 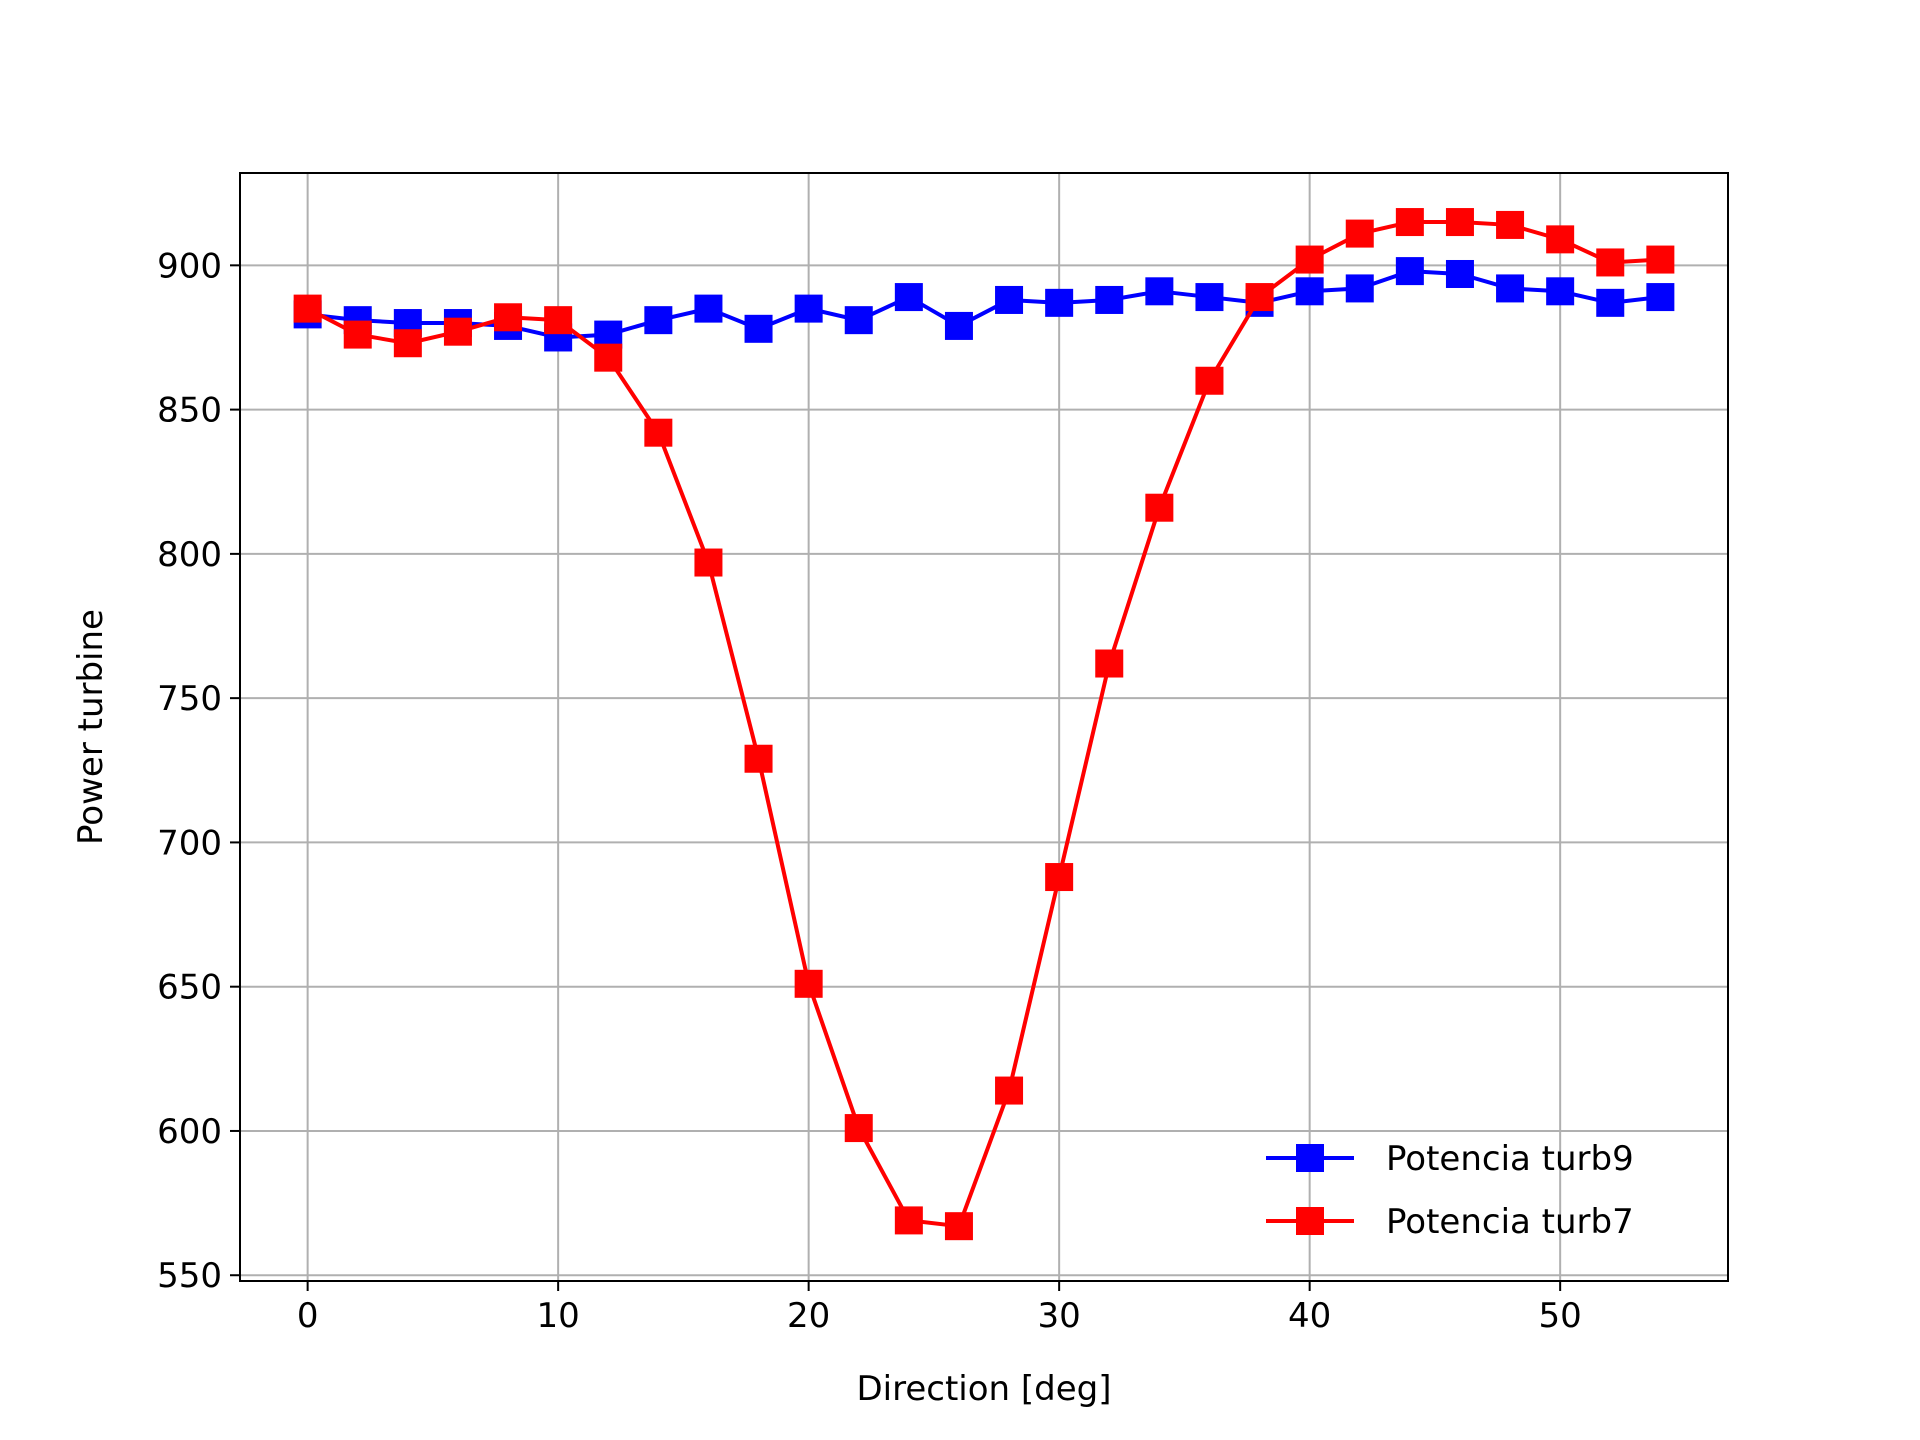 What do you see at coordinates (1059, 1316) in the screenshot?
I see `x-tick-label: 30` at bounding box center [1059, 1316].